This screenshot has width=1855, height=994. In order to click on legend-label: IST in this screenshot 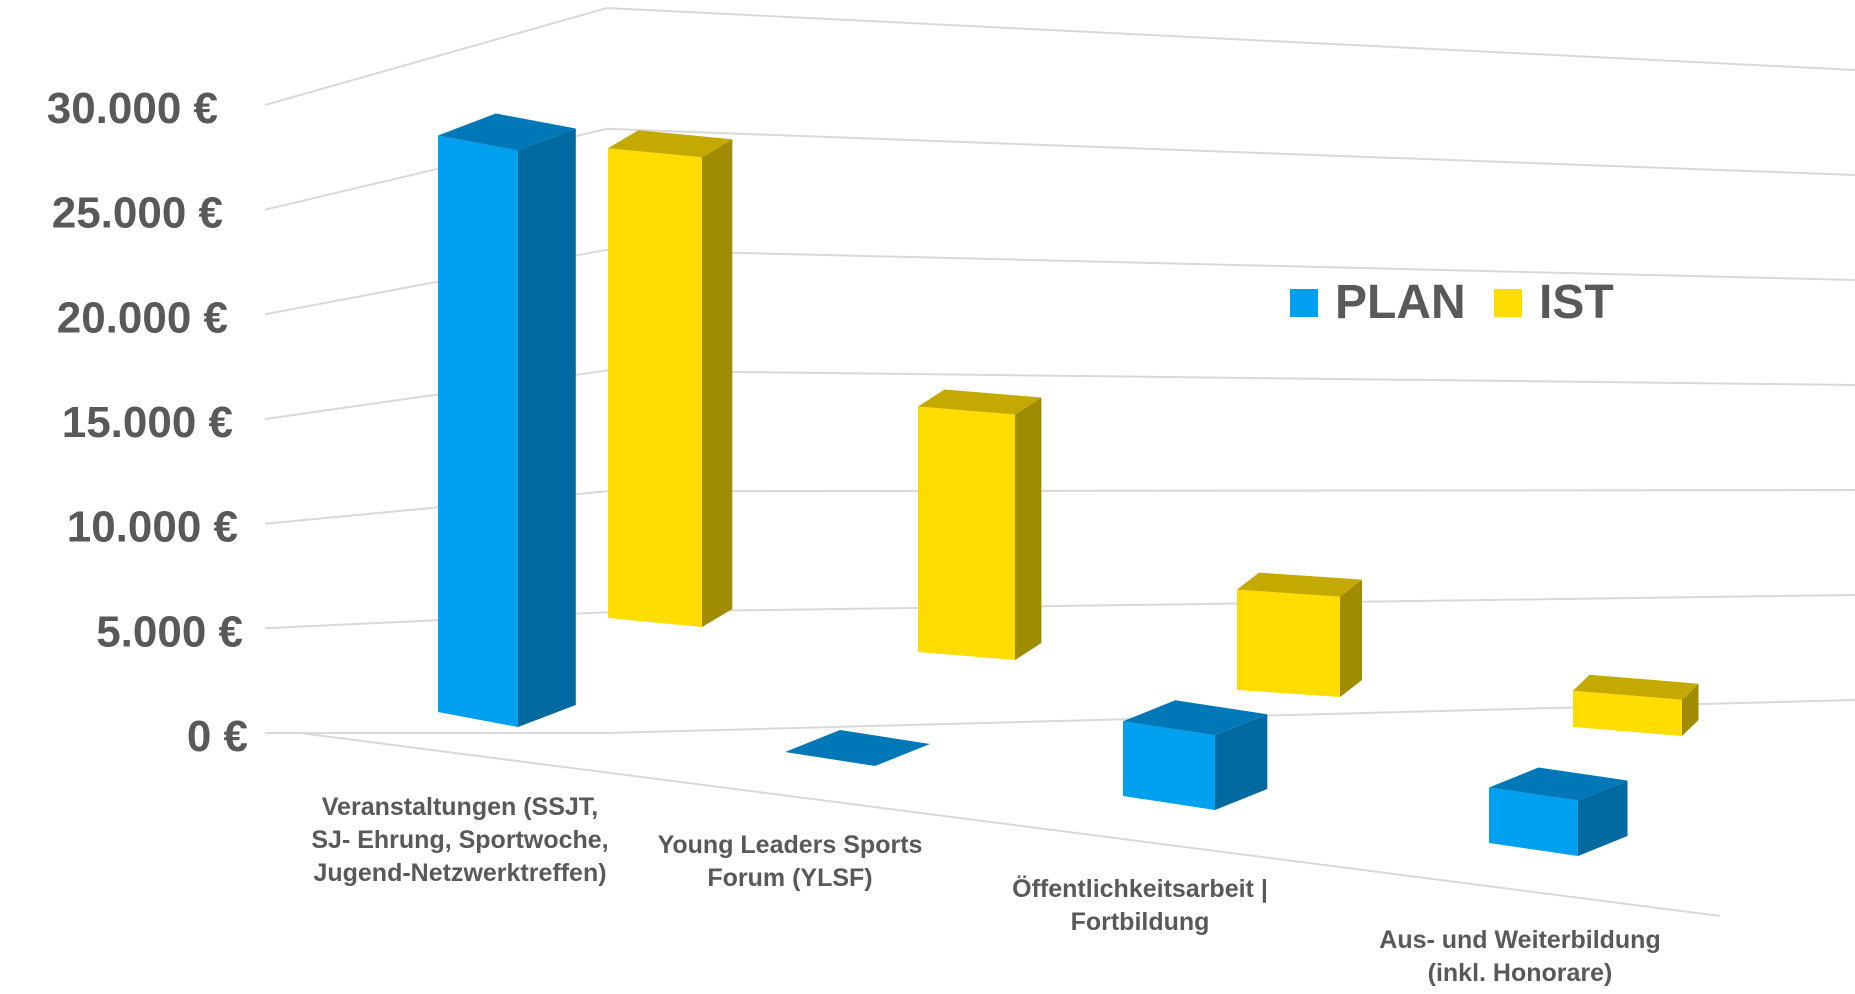, I will do `click(1576, 302)`.